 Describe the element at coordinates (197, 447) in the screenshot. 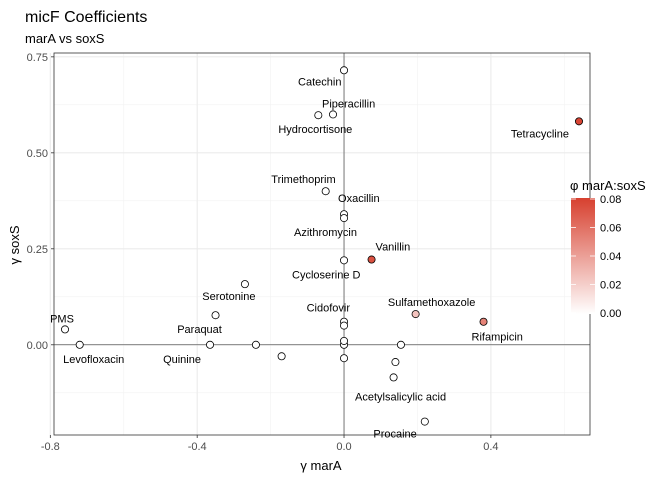

I see `x-tick-label: -0.4` at that location.